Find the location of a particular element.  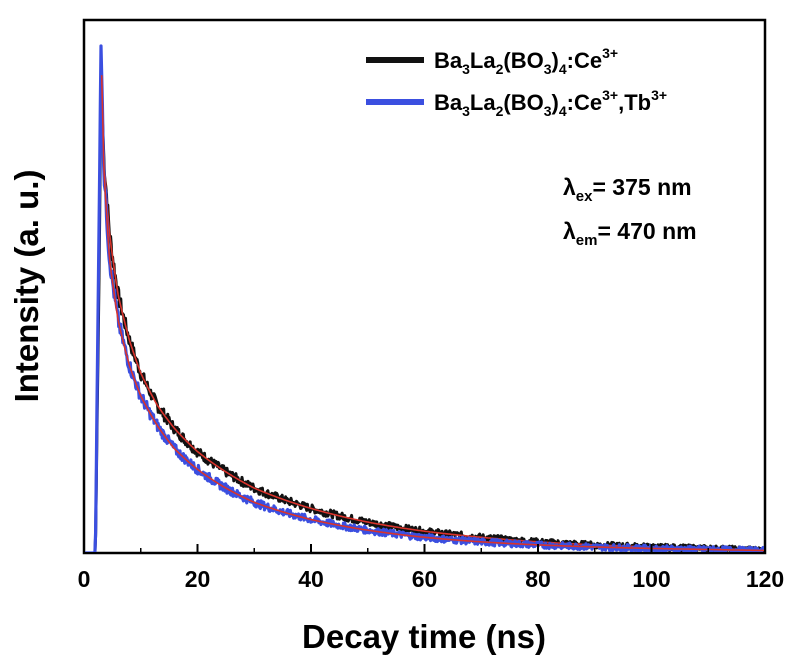

x-tick-label: 0 is located at coordinates (84, 579).